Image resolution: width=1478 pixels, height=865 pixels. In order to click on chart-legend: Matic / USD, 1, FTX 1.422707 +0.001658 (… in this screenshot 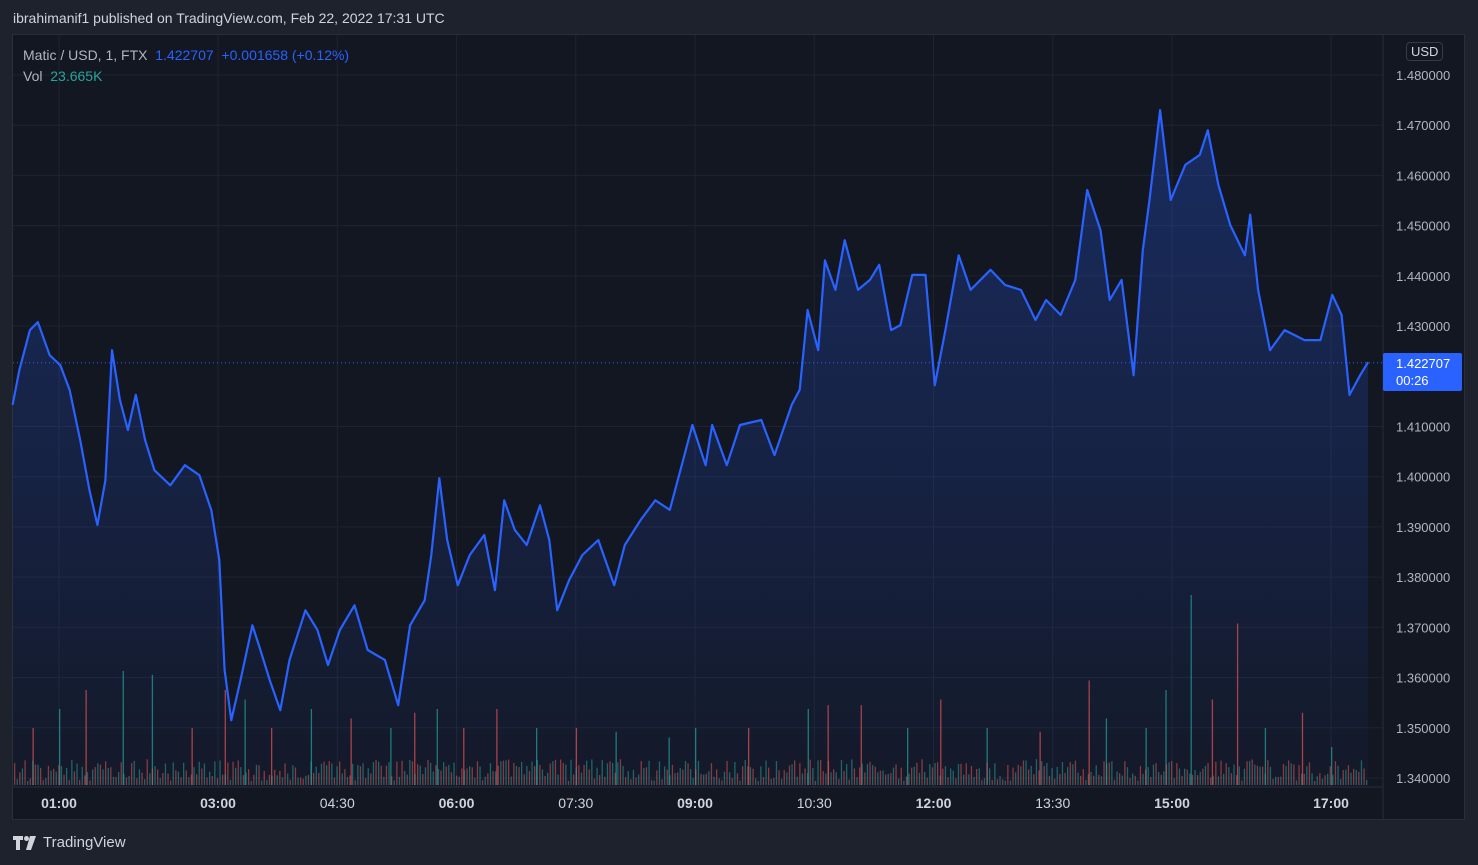, I will do `click(186, 66)`.